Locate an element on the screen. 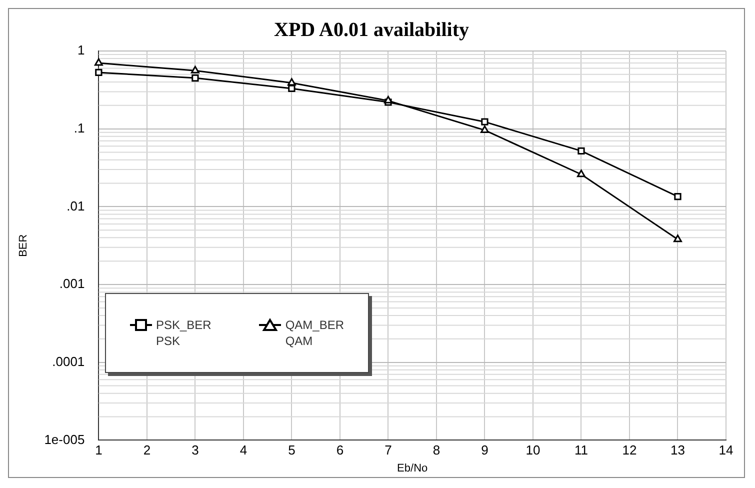  x-tick-label: 8 is located at coordinates (436, 450).